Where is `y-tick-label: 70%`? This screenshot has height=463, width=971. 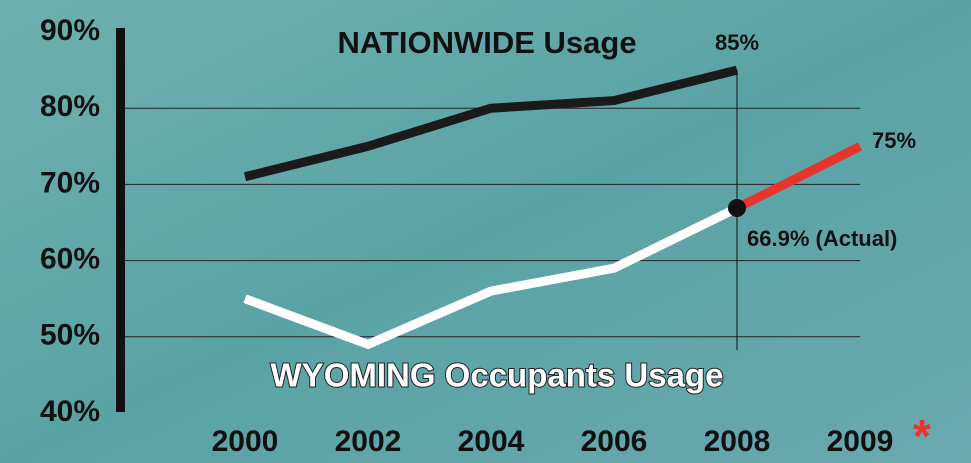
y-tick-label: 70% is located at coordinates (70, 182).